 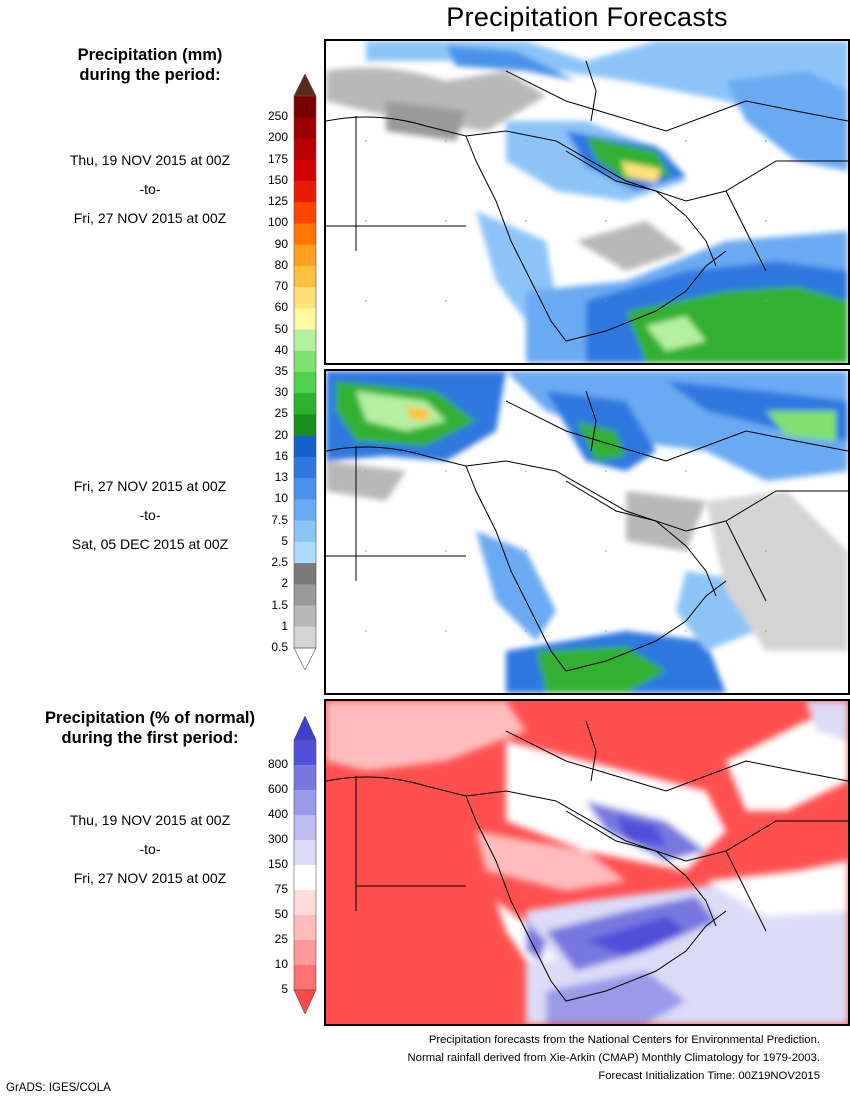 What do you see at coordinates (281, 286) in the screenshot?
I see `colorbar-tick-label: 70` at bounding box center [281, 286].